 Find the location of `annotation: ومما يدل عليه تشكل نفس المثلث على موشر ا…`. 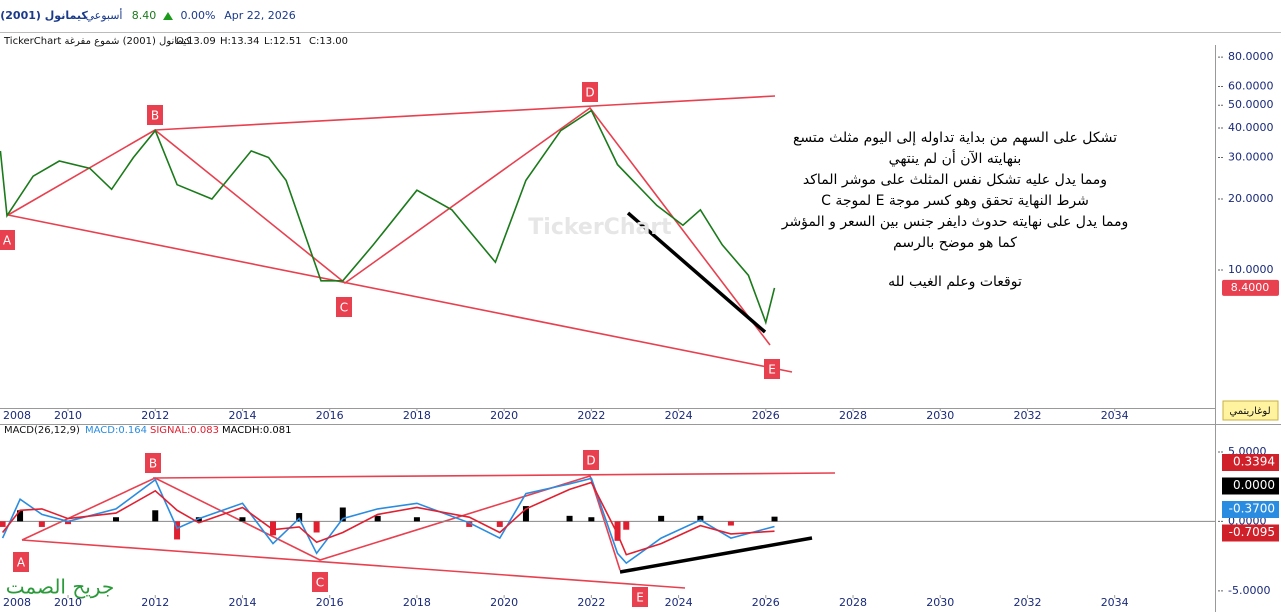

annotation: ومما يدل عليه تشكل نفس المثلث على موشر ا… is located at coordinates (955, 180).